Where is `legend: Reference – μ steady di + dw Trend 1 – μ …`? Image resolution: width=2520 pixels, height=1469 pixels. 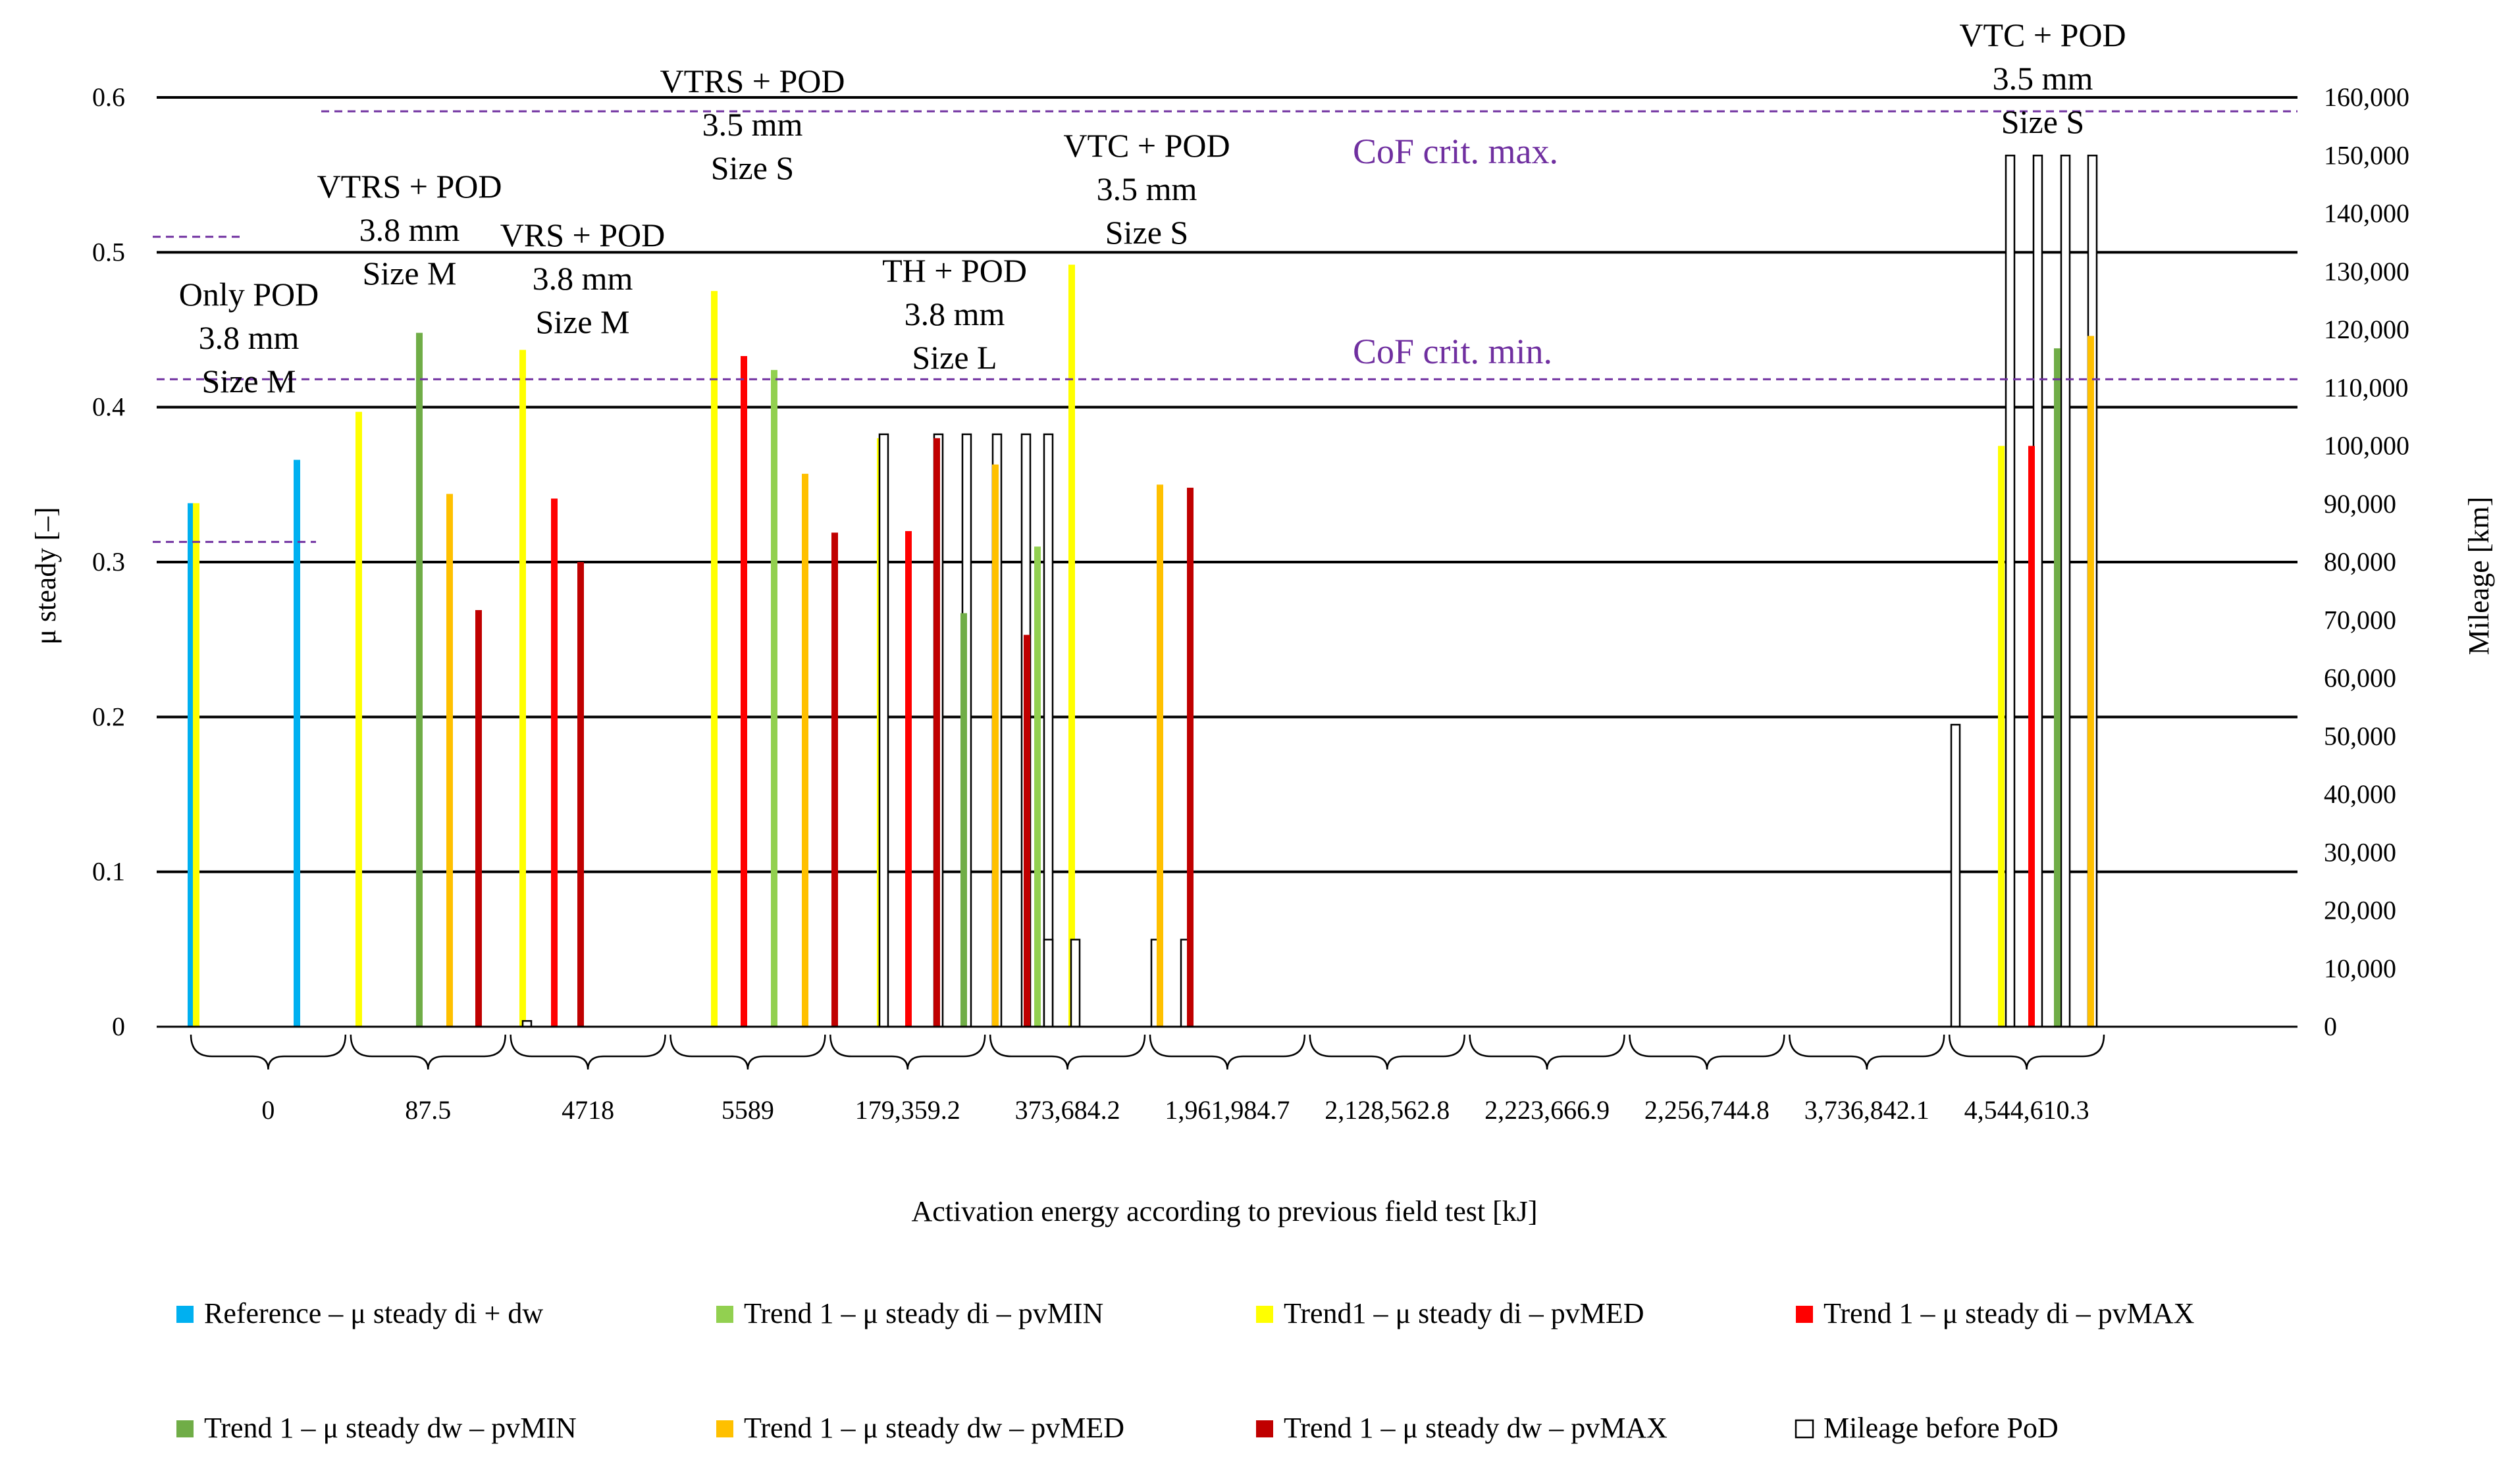
legend: Reference – μ steady di + dw Trend 1 – μ … is located at coordinates (1185, 1370).